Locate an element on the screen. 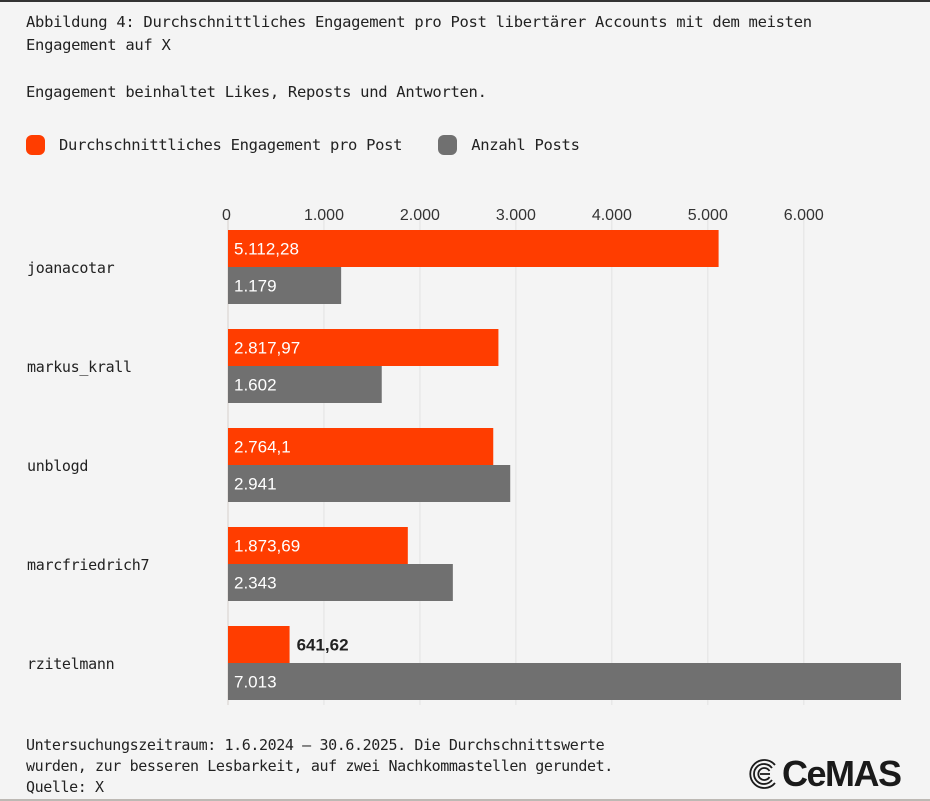  logo-text: CeMAS is located at coordinates (842, 773).